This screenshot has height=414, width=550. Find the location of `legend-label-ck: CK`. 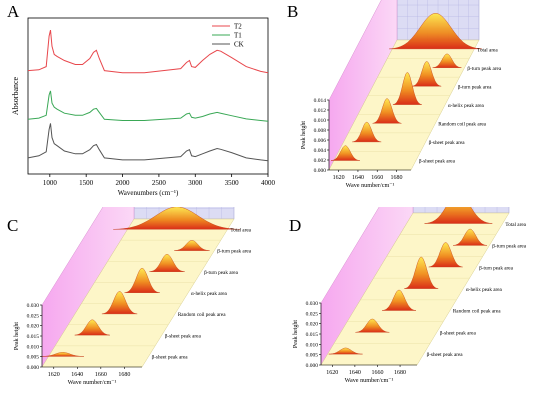

legend-label-ck: CK is located at coordinates (239, 45).